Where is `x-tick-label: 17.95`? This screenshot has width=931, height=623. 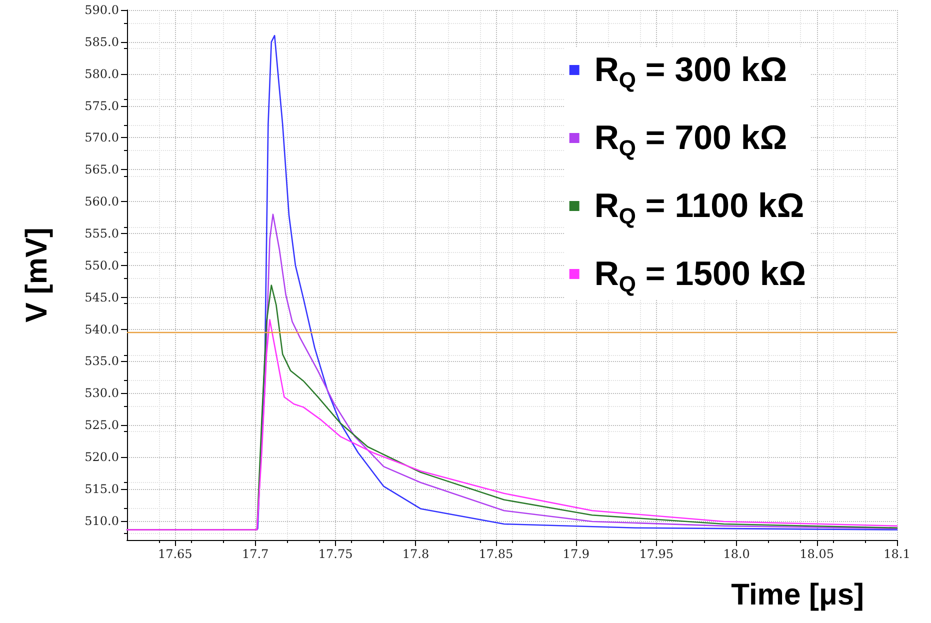
x-tick-label: 17.95 is located at coordinates (656, 554).